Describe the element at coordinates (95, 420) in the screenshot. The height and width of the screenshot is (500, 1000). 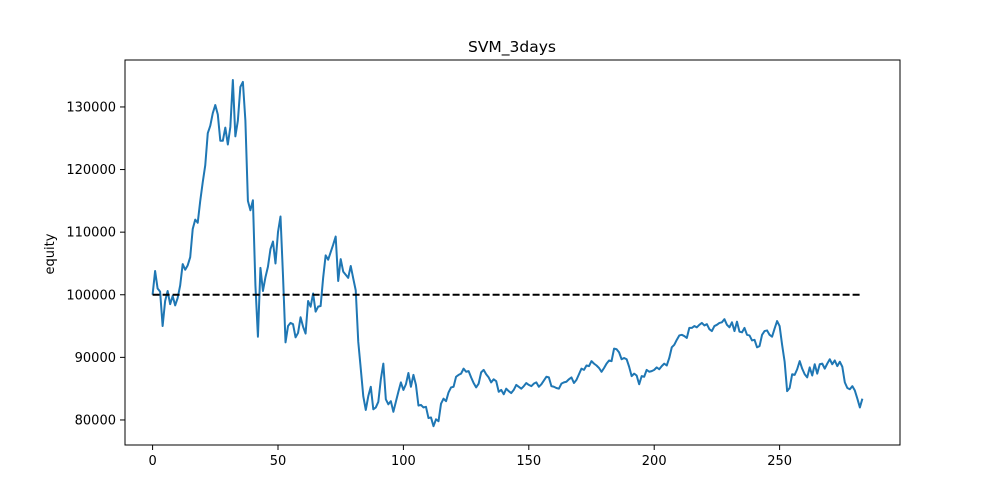
I see `y-tick-label: 80000` at that location.